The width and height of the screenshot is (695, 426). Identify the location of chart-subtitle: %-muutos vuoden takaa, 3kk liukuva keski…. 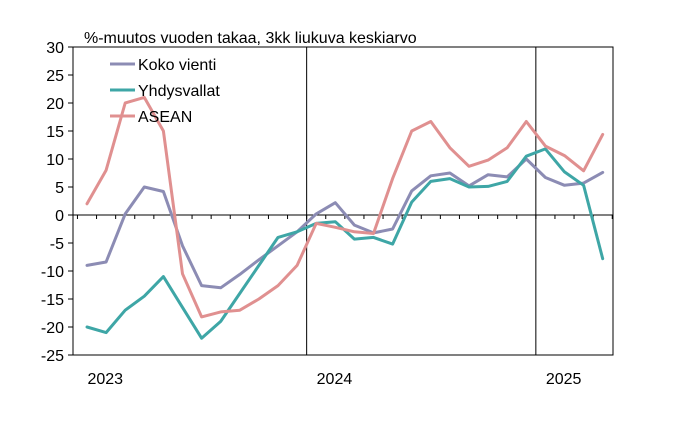
(250, 38).